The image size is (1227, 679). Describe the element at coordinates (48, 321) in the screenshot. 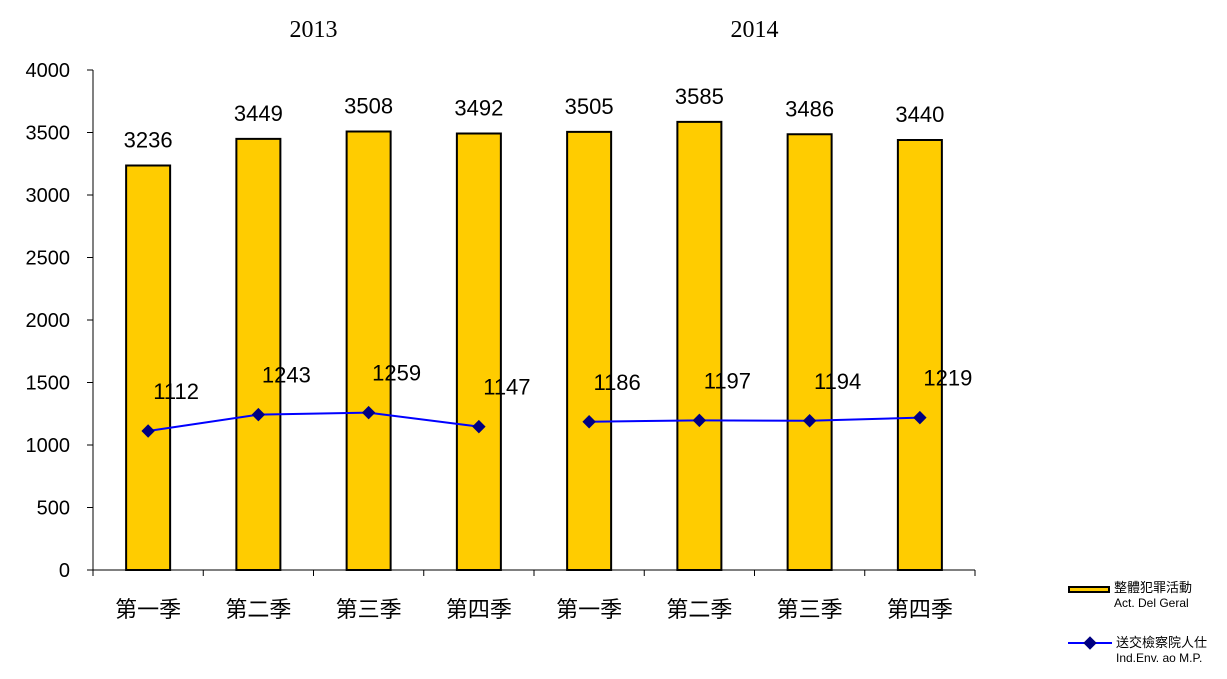

I see `y-tick-label: 2000` at that location.